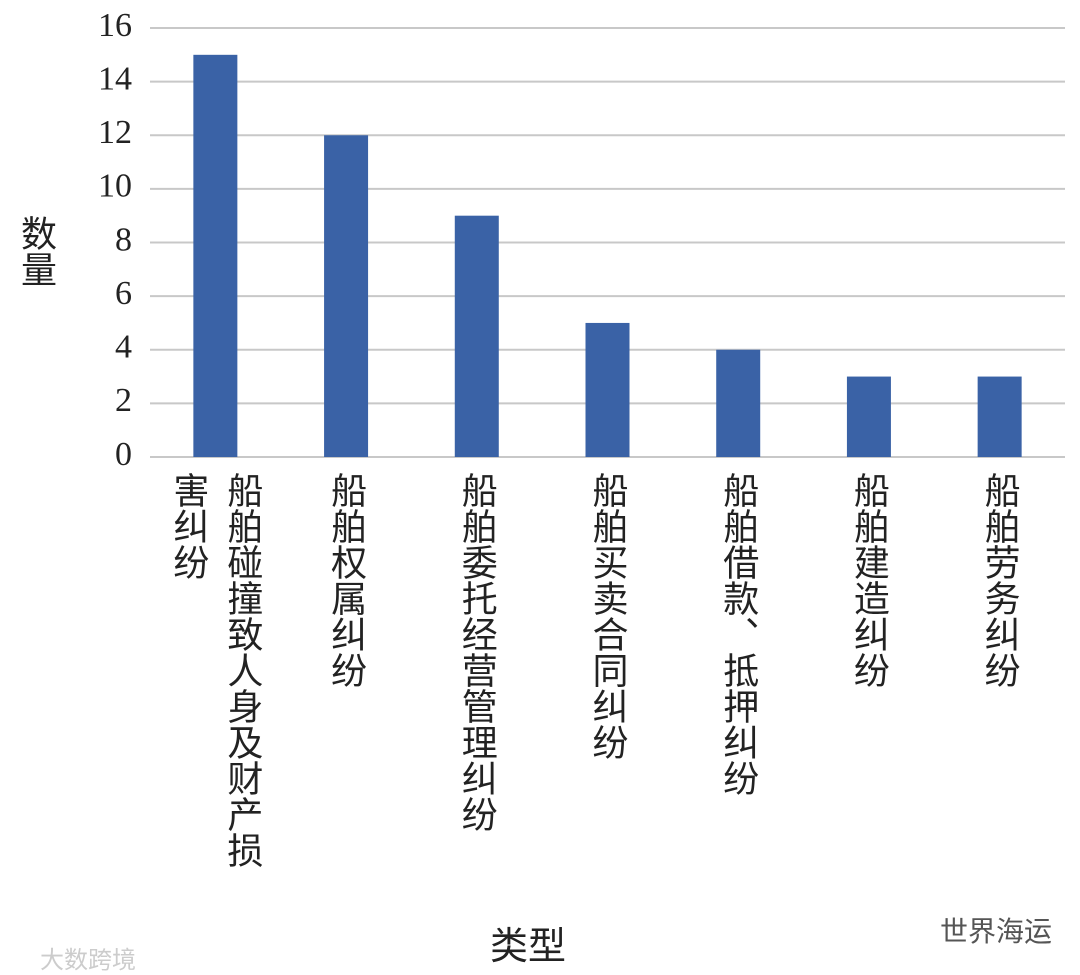  What do you see at coordinates (346, 580) in the screenshot?
I see `x-tick-label: 船舶权属纠纷` at bounding box center [346, 580].